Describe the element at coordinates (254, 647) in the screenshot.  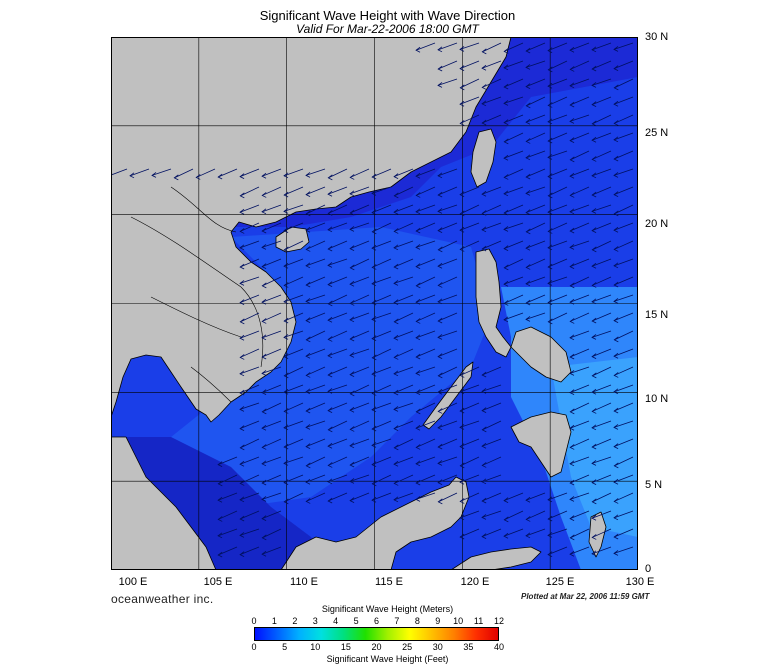
I see `colorbar-feet-tick: 0` at that location.